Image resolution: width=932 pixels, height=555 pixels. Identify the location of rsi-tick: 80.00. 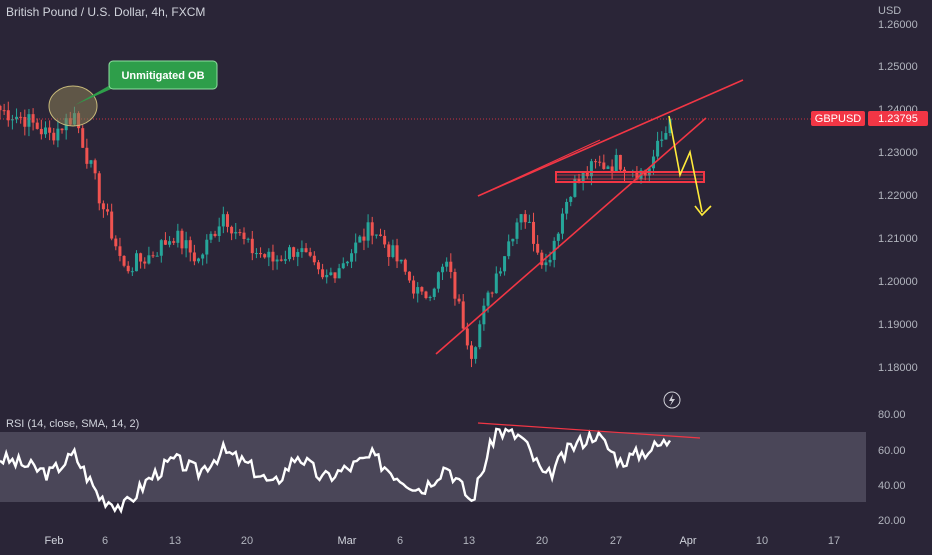
(892, 415).